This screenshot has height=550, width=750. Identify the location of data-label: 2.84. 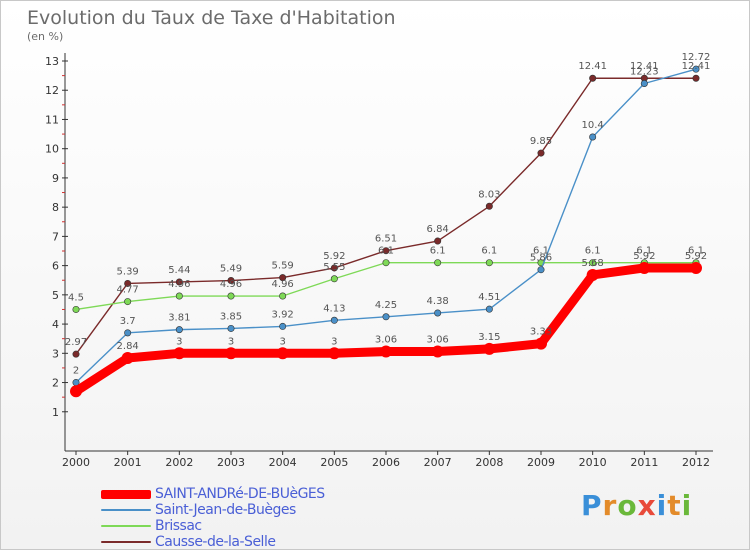
(128, 346).